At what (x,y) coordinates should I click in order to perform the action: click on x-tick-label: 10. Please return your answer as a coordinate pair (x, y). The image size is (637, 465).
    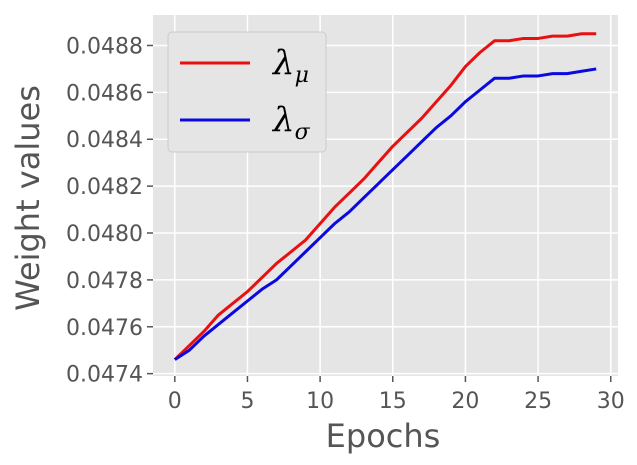
    Looking at the image, I should click on (320, 401).